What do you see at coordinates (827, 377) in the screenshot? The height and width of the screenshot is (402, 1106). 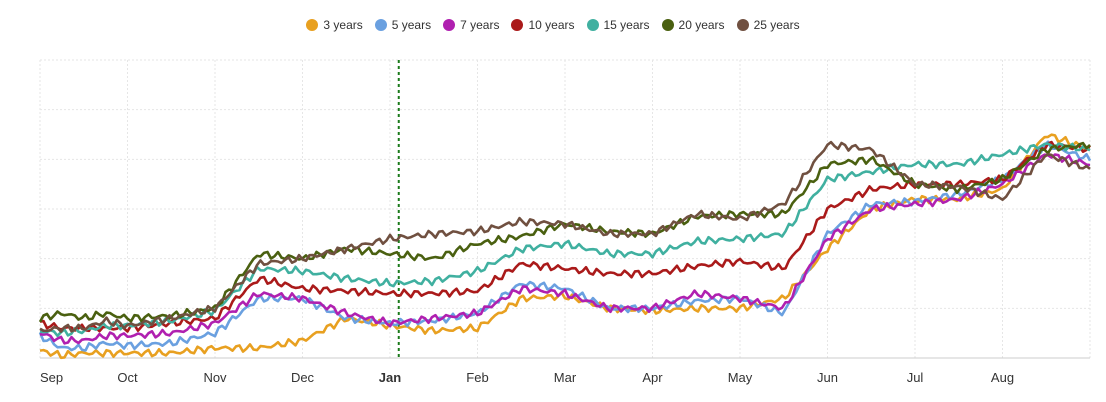 I see `x-tick-label: Jun` at bounding box center [827, 377].